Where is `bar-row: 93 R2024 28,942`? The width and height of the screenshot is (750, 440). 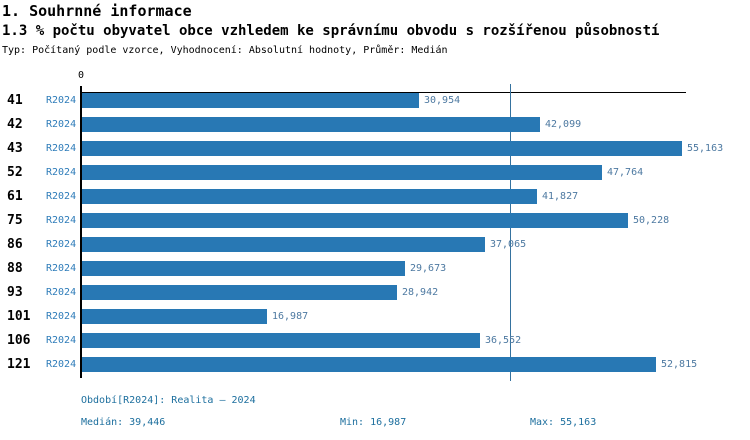 bar-row: 93 R2024 28,942 is located at coordinates (375, 292).